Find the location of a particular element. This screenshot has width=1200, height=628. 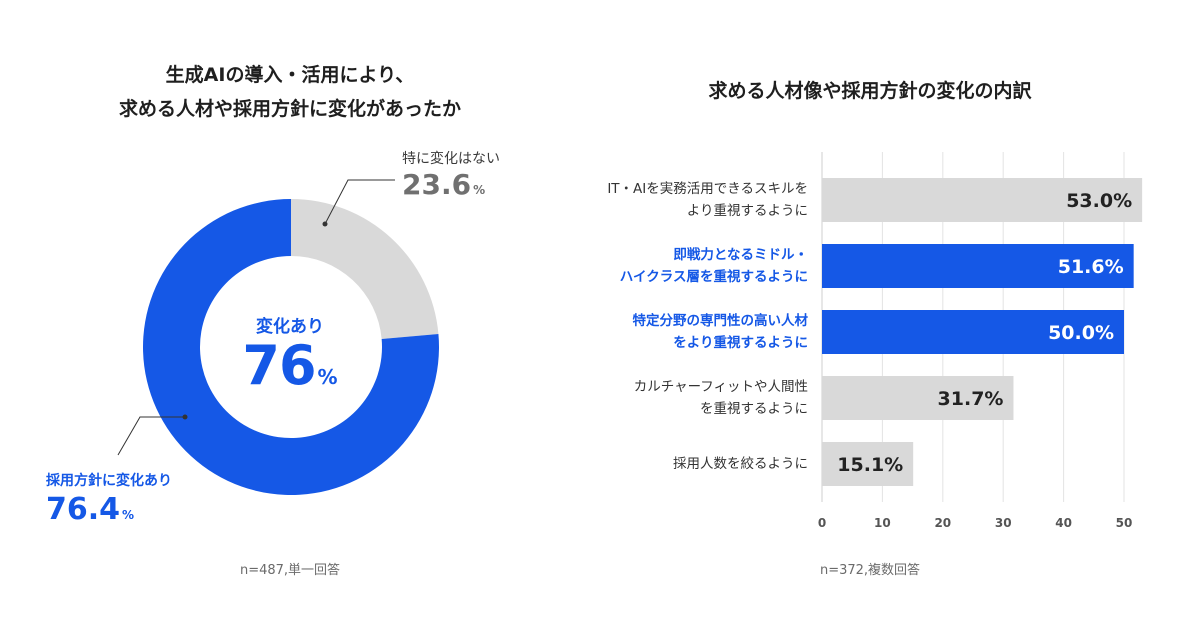

donut-center-unit: % is located at coordinates (327, 377).